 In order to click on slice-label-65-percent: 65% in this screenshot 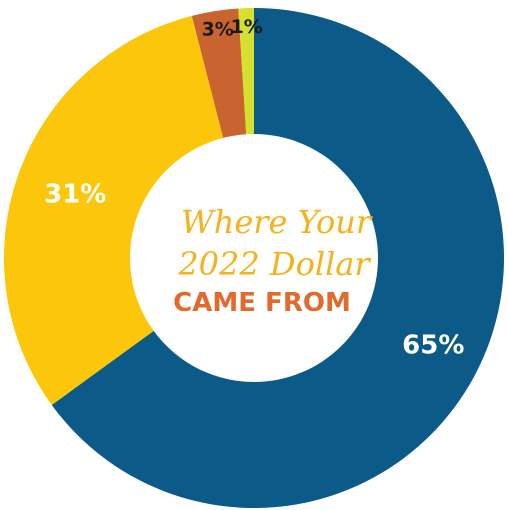, I will do `click(433, 345)`.